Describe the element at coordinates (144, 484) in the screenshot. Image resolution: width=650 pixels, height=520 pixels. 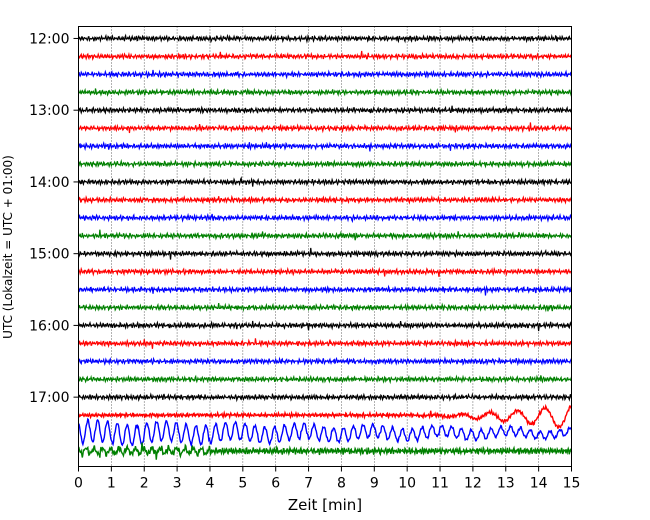
I see `x-tick-label: 2` at that location.